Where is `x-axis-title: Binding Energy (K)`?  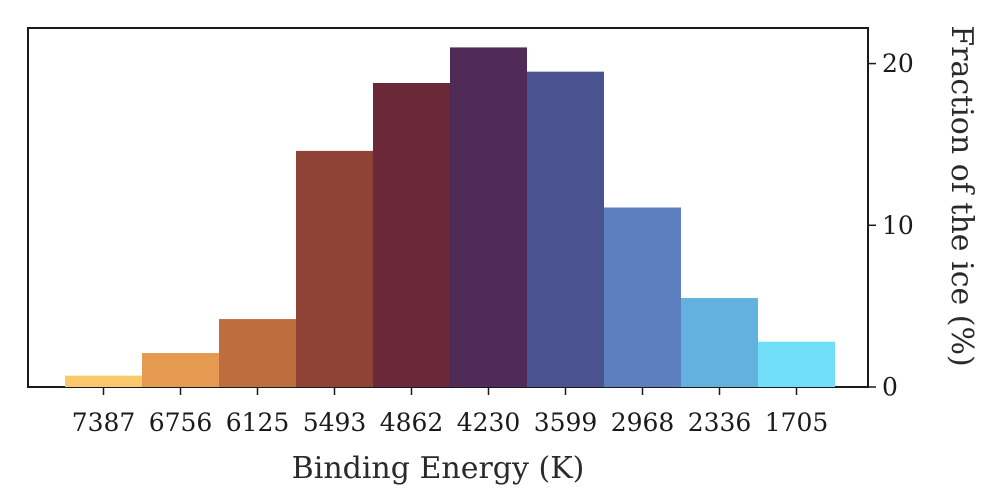 x-axis-title: Binding Energy (K) is located at coordinates (438, 468).